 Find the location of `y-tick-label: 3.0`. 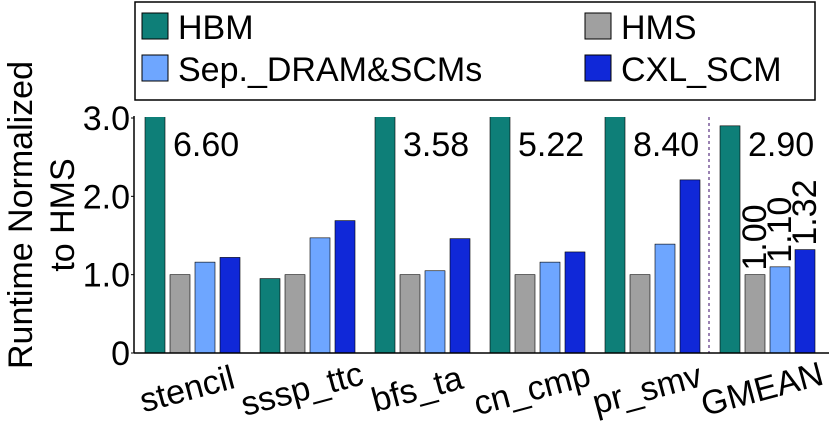

y-tick-label: 3.0 is located at coordinates (106, 119).